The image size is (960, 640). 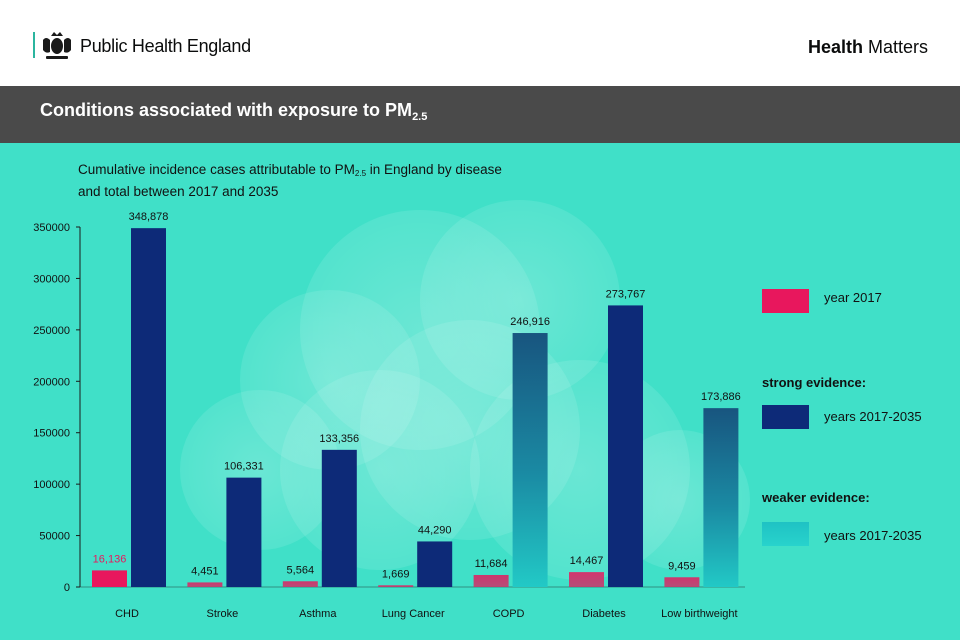 I want to click on page-title-subscript: 2.5, so click(x=420, y=117).